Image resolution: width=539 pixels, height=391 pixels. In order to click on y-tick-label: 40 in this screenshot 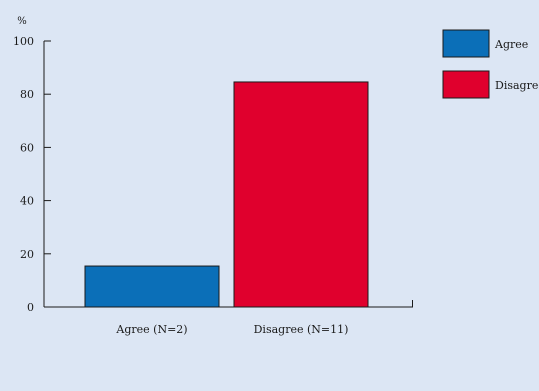, I will do `click(27, 201)`.